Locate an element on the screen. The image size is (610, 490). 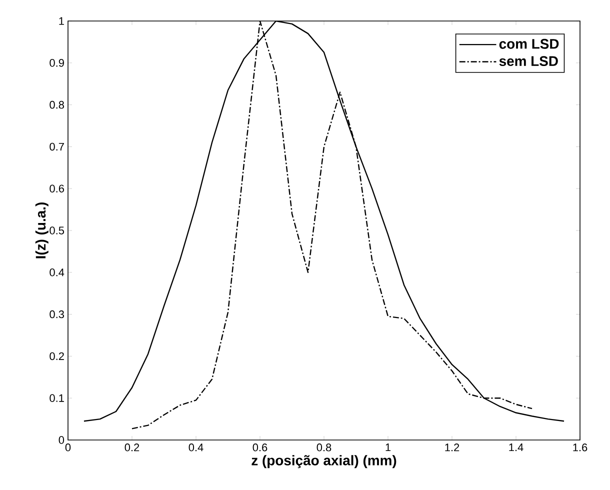
x-tick-label: 1 is located at coordinates (388, 448).